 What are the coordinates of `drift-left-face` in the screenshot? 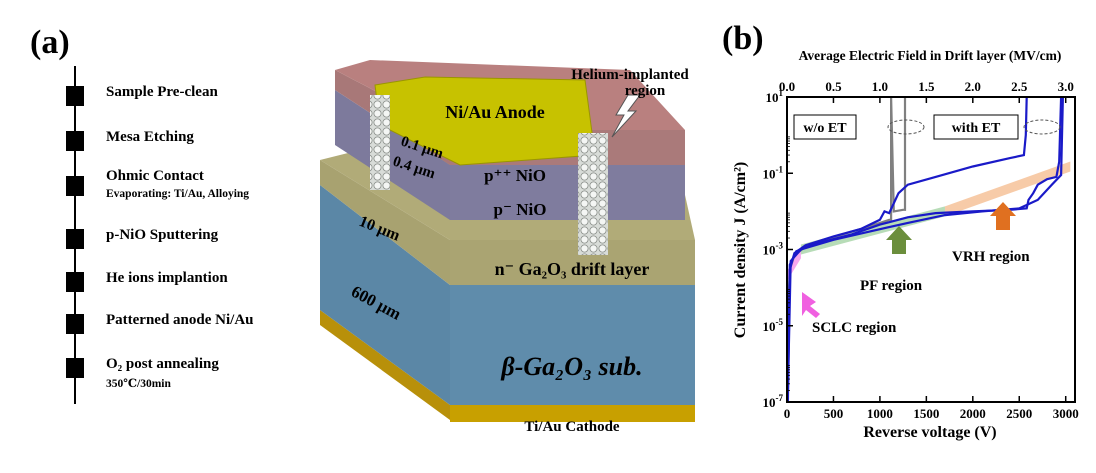 It's located at (385, 222).